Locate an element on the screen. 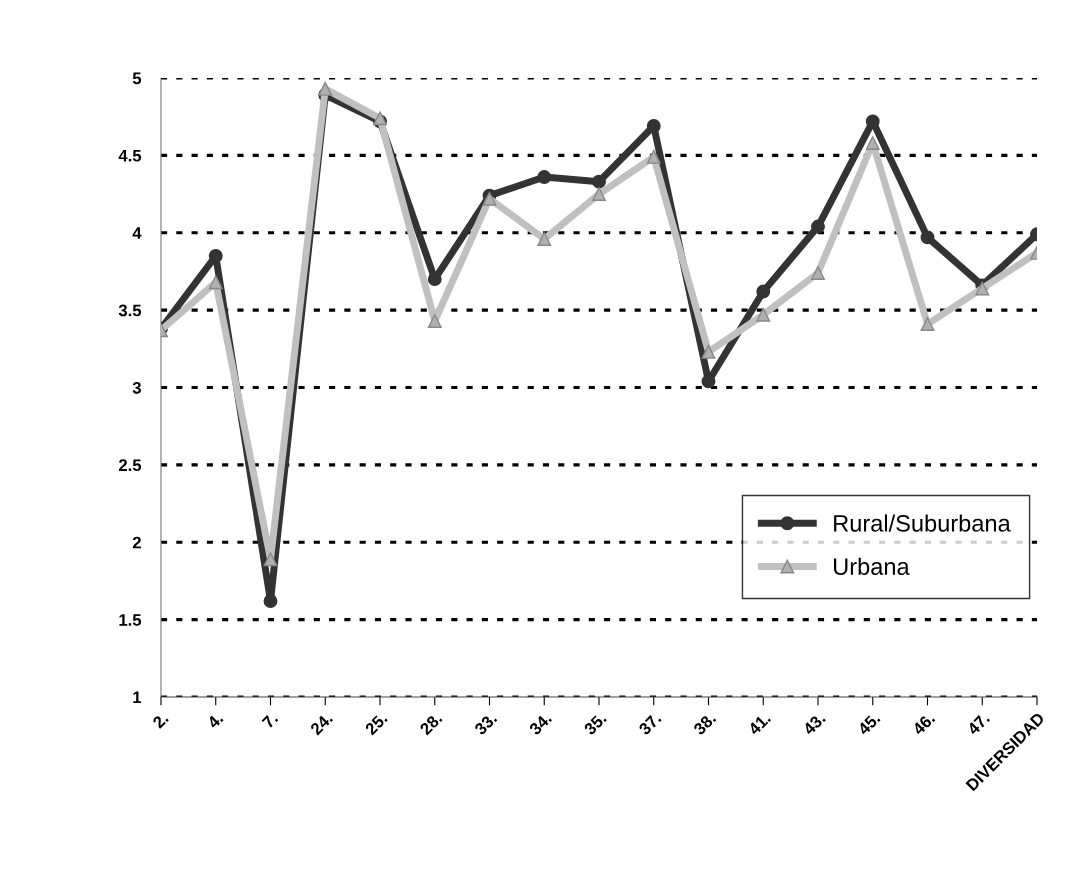 This screenshot has height=882, width=1087. y-tick-label: 5 is located at coordinates (137, 78).